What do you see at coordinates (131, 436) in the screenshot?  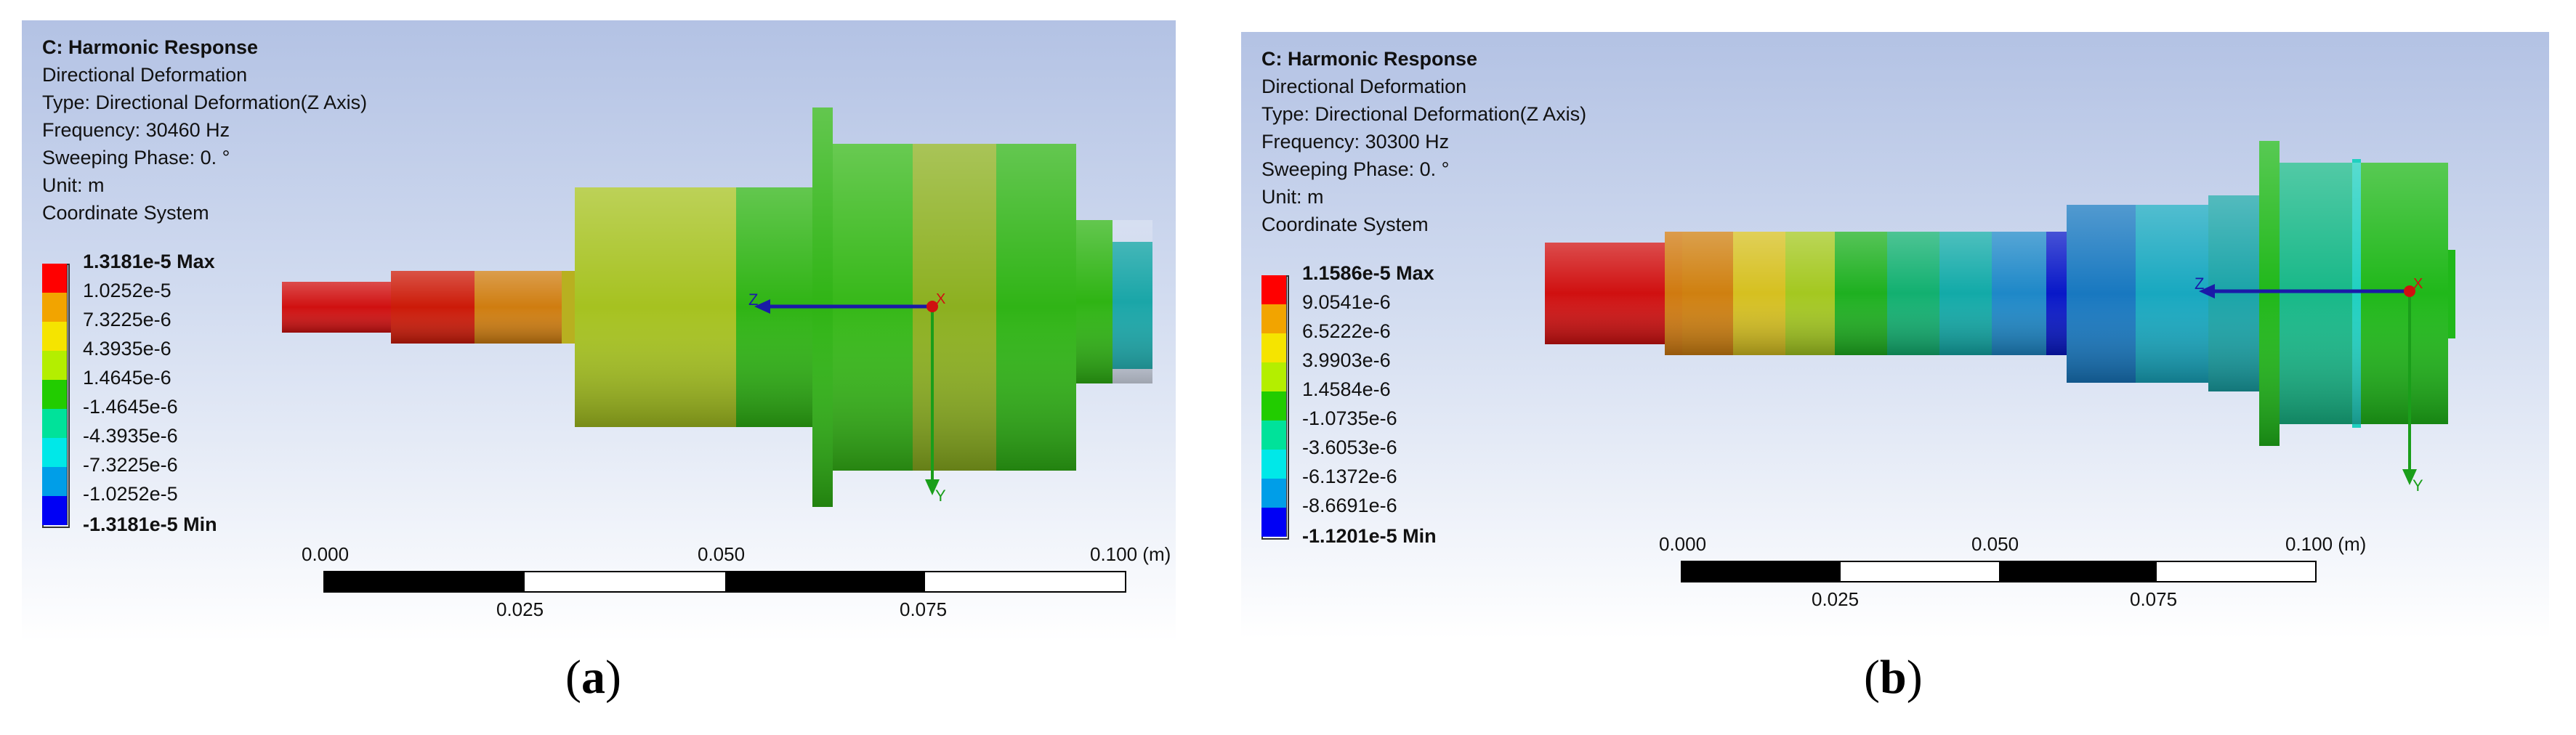 I see `legend-level-label: -4.3935e-6` at bounding box center [131, 436].